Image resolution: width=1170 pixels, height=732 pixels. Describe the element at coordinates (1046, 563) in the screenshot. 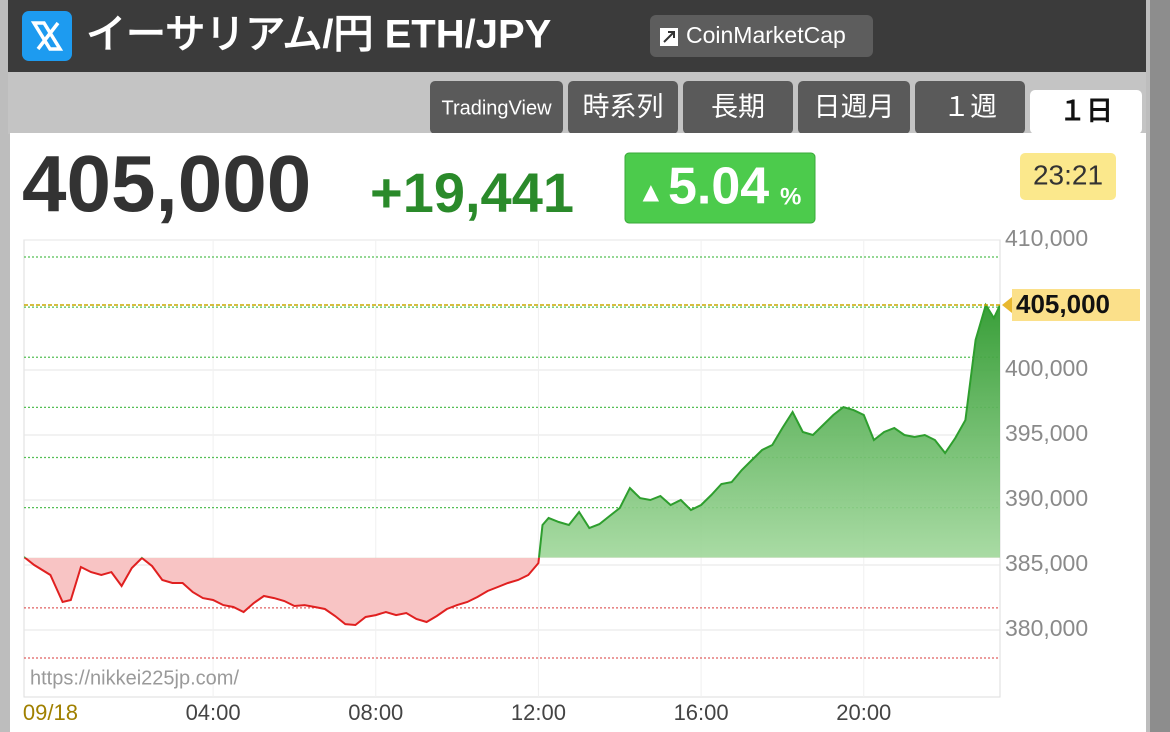

I see `y-tick-label: 385,000` at that location.